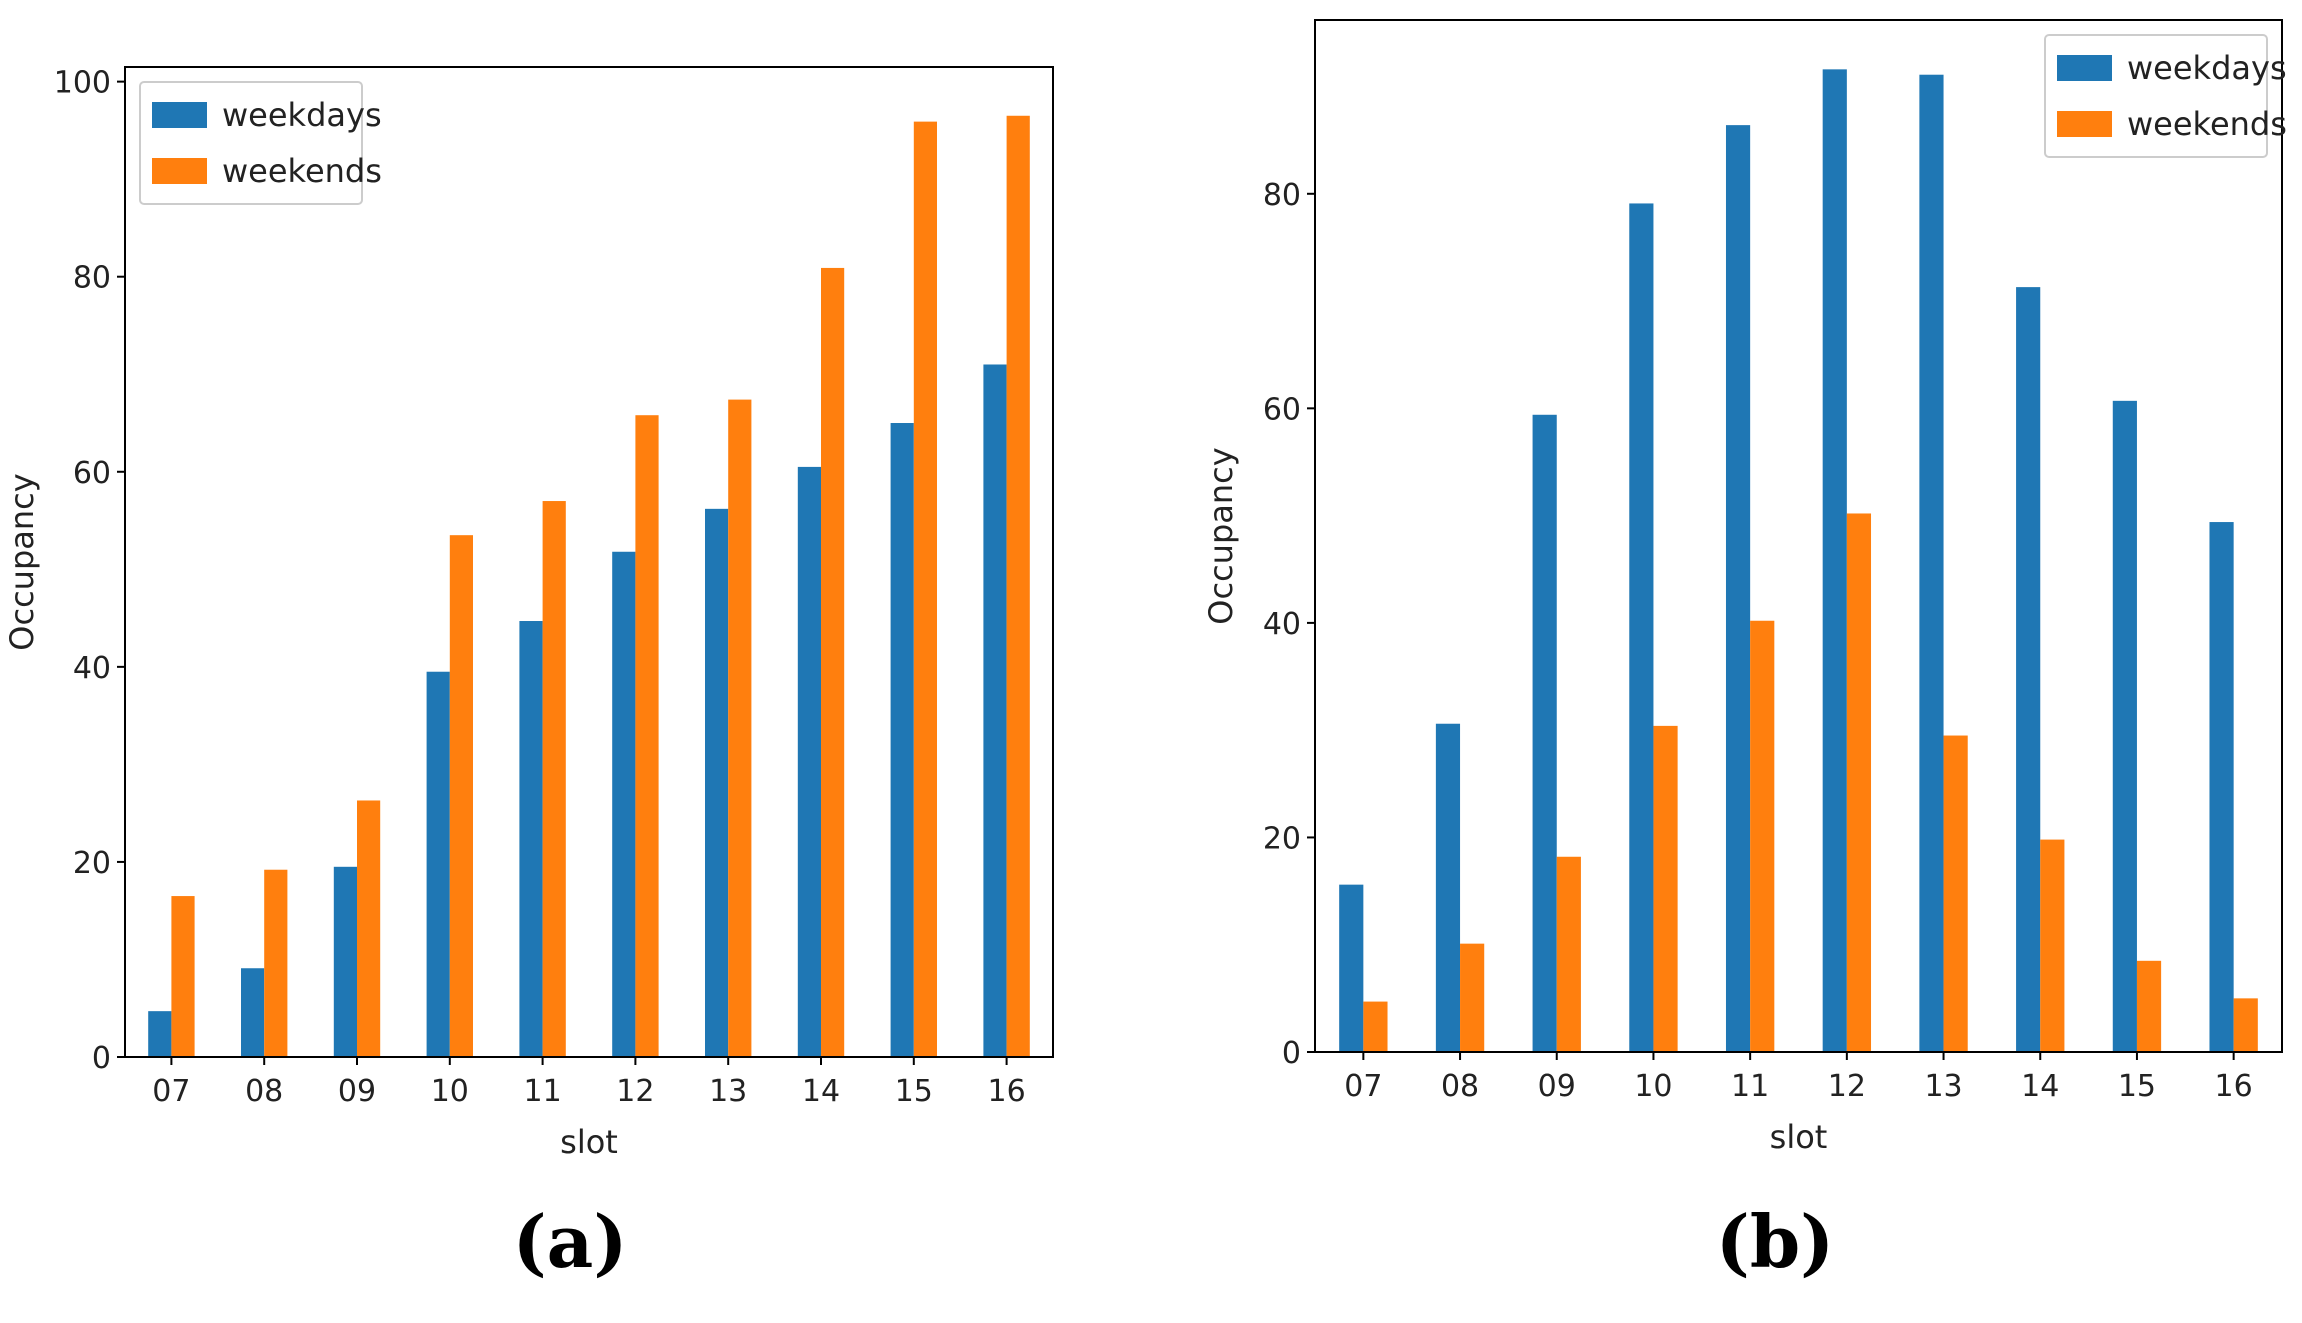 This screenshot has height=1323, width=2302. I want to click on panel-label: (a), so click(570, 1241).